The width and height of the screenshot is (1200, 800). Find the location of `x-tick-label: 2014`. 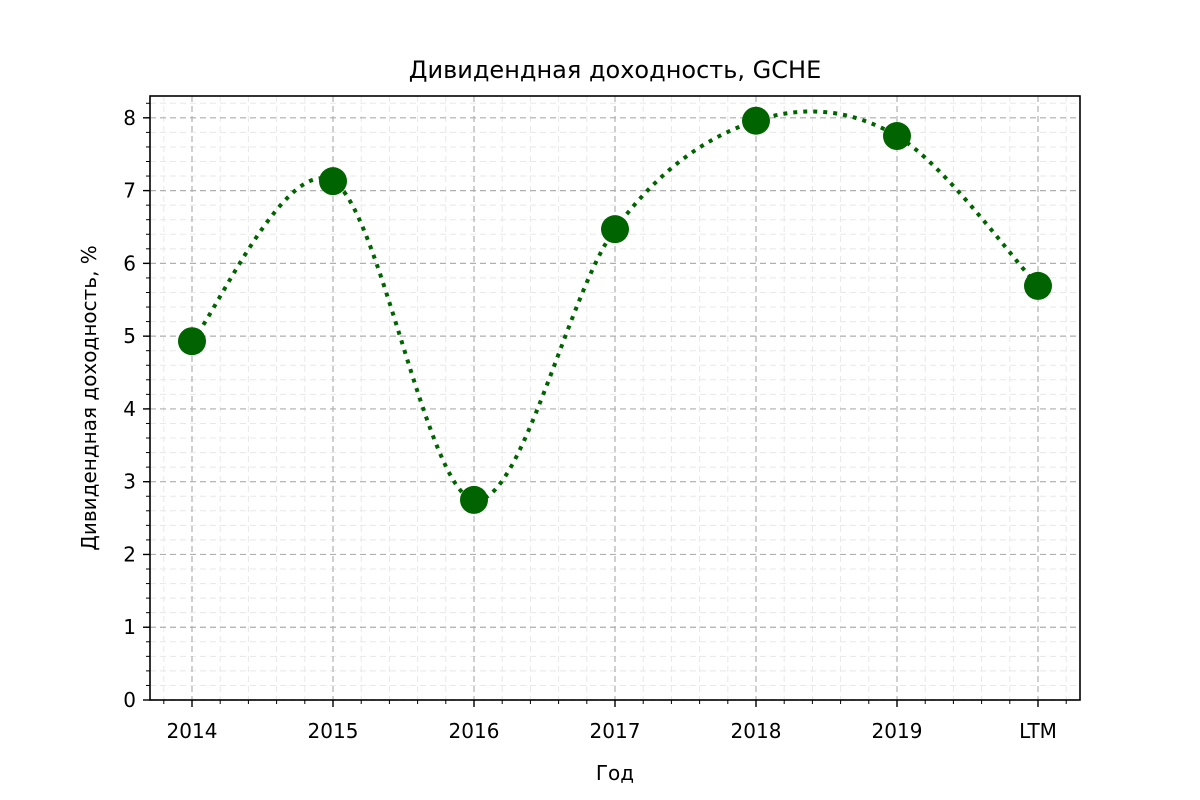

x-tick-label: 2014 is located at coordinates (192, 731).